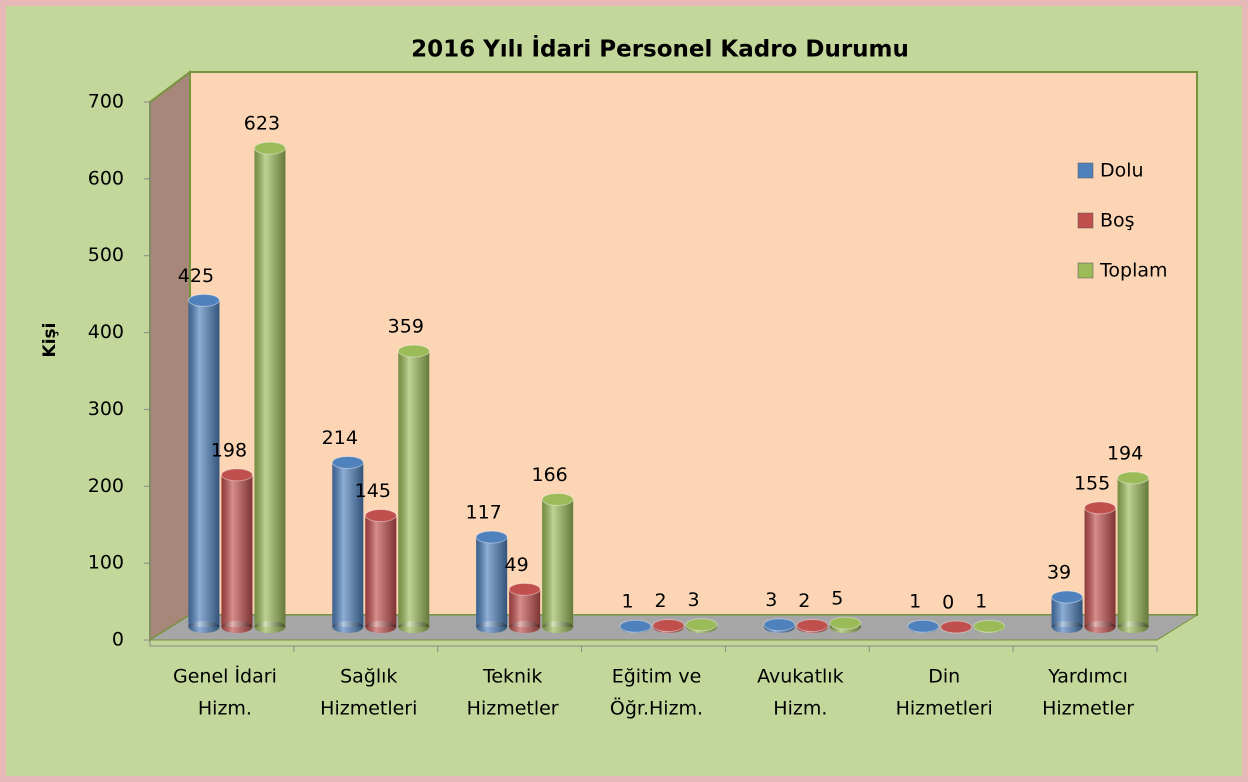  What do you see at coordinates (512, 677) in the screenshot?
I see `x-tick-label: Teknik` at bounding box center [512, 677].